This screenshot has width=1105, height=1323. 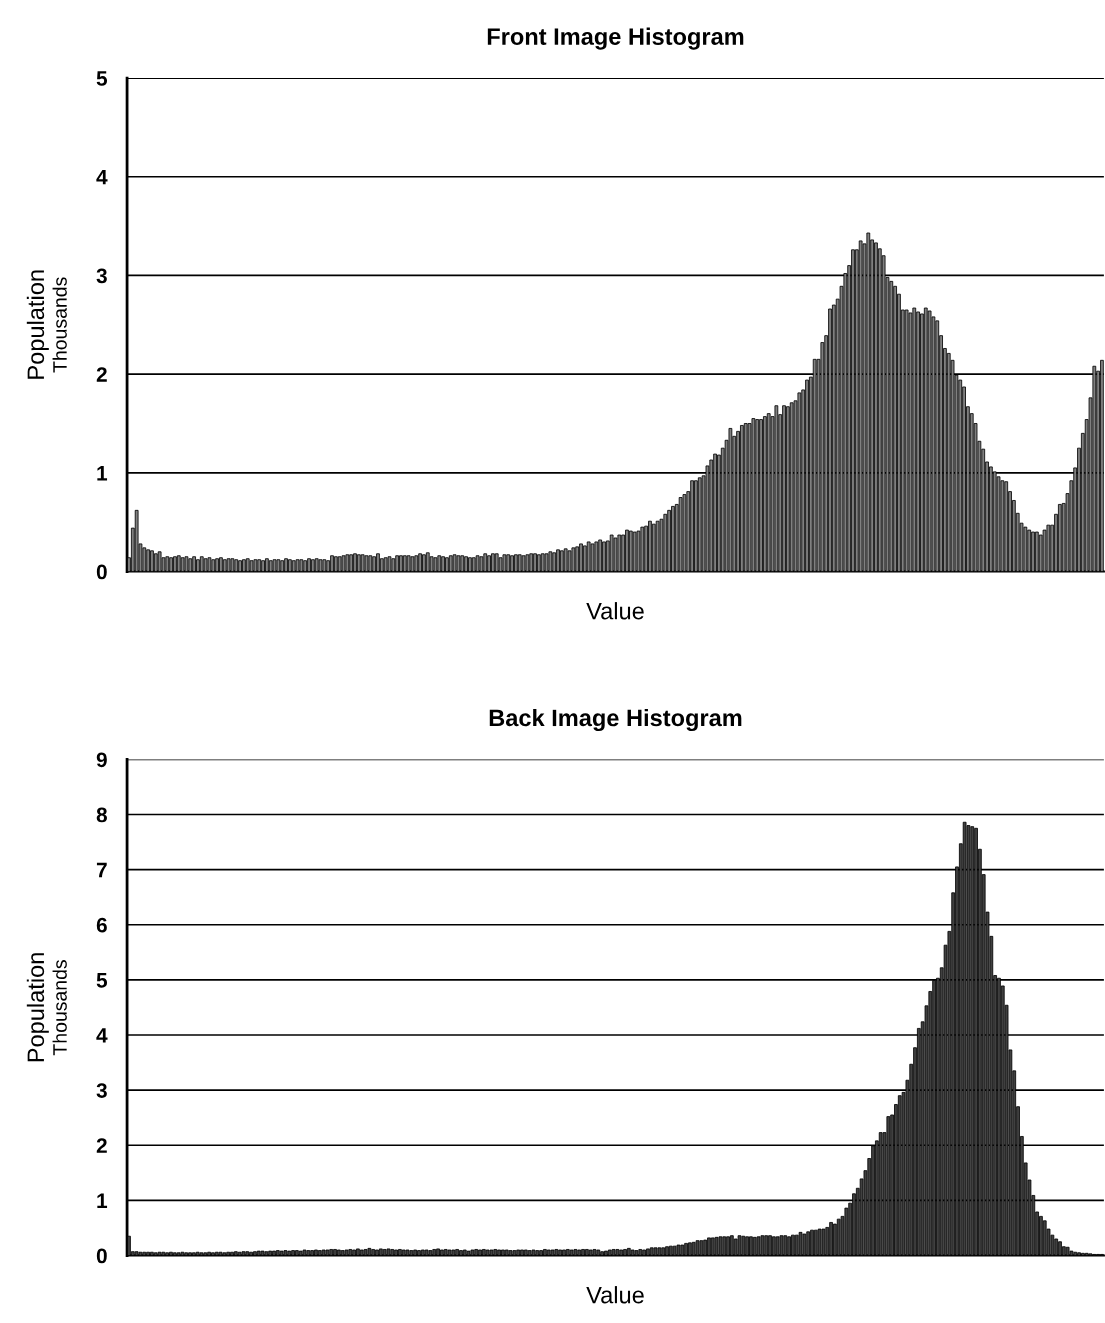 I want to click on chart-title: Back Image Histogram, so click(x=615, y=720).